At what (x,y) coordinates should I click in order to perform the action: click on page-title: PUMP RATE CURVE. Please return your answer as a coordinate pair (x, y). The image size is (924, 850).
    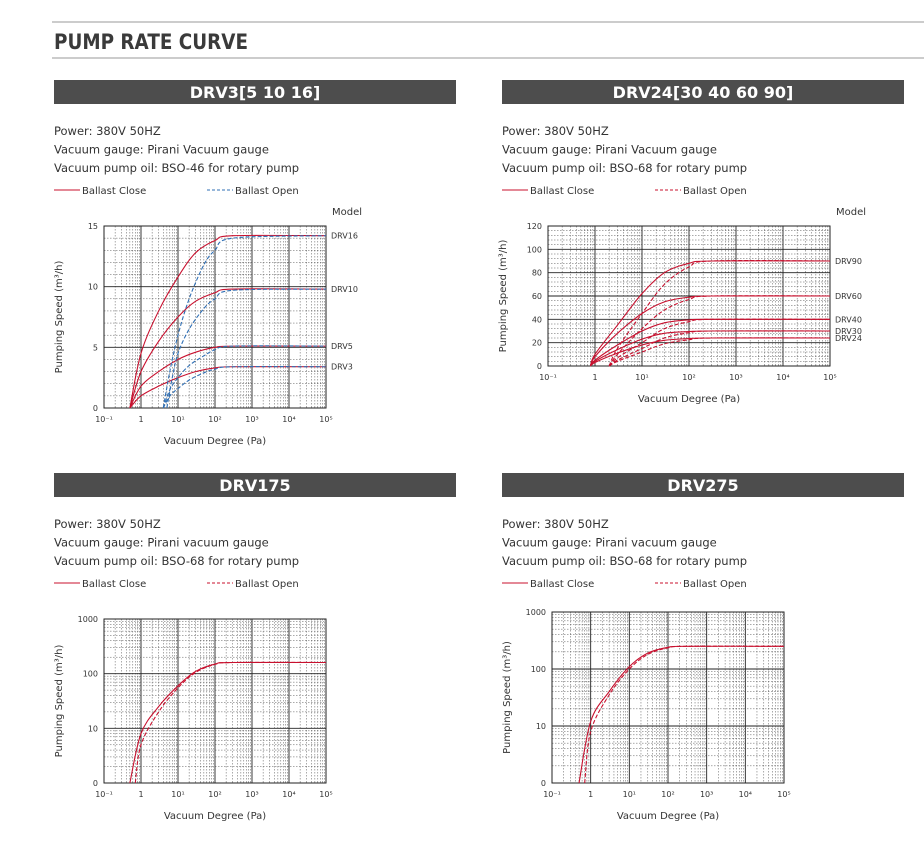
    Looking at the image, I should click on (151, 42).